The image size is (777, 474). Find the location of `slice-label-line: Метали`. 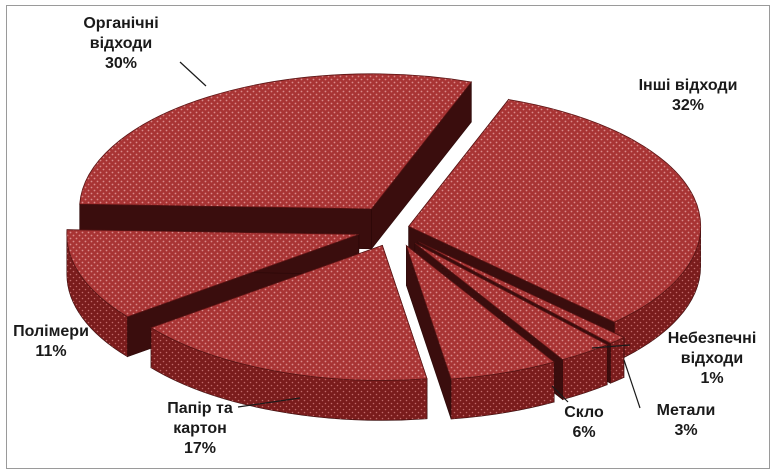

slice-label-line: Метали is located at coordinates (686, 410).